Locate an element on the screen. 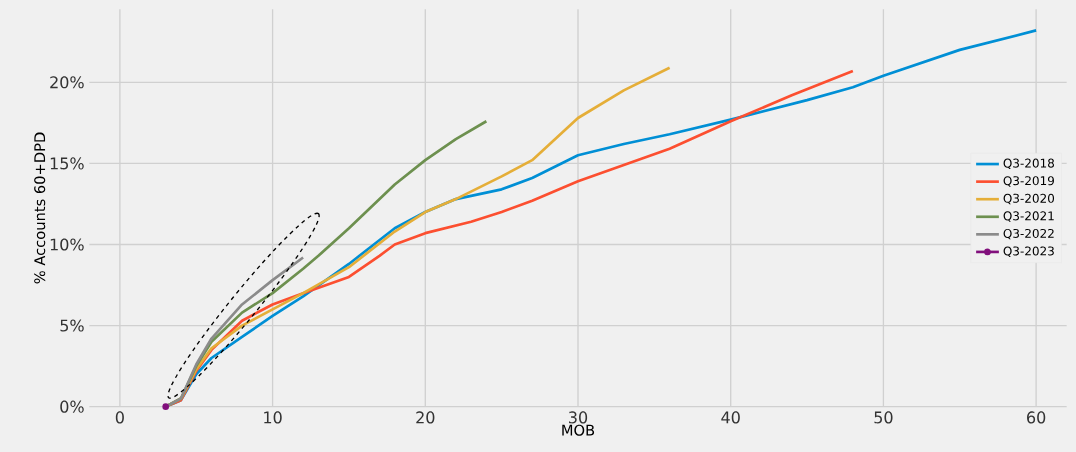 The width and height of the screenshot is (1076, 452). x-tick-label: 10 is located at coordinates (273, 417).